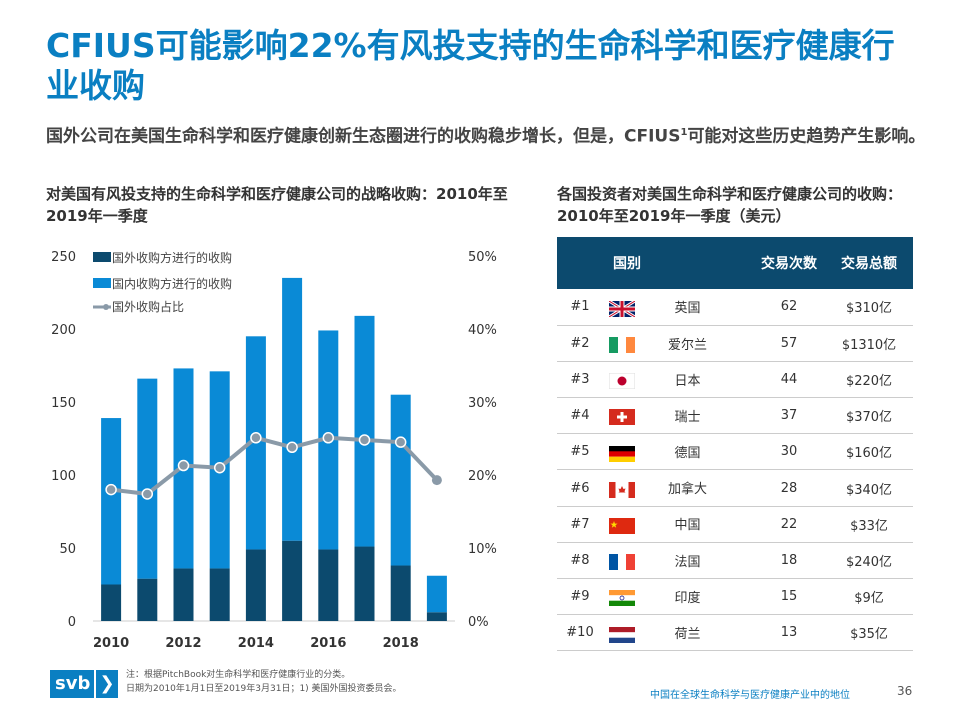 The width and height of the screenshot is (960, 720). I want to click on x-tick-label: 2018, so click(401, 643).